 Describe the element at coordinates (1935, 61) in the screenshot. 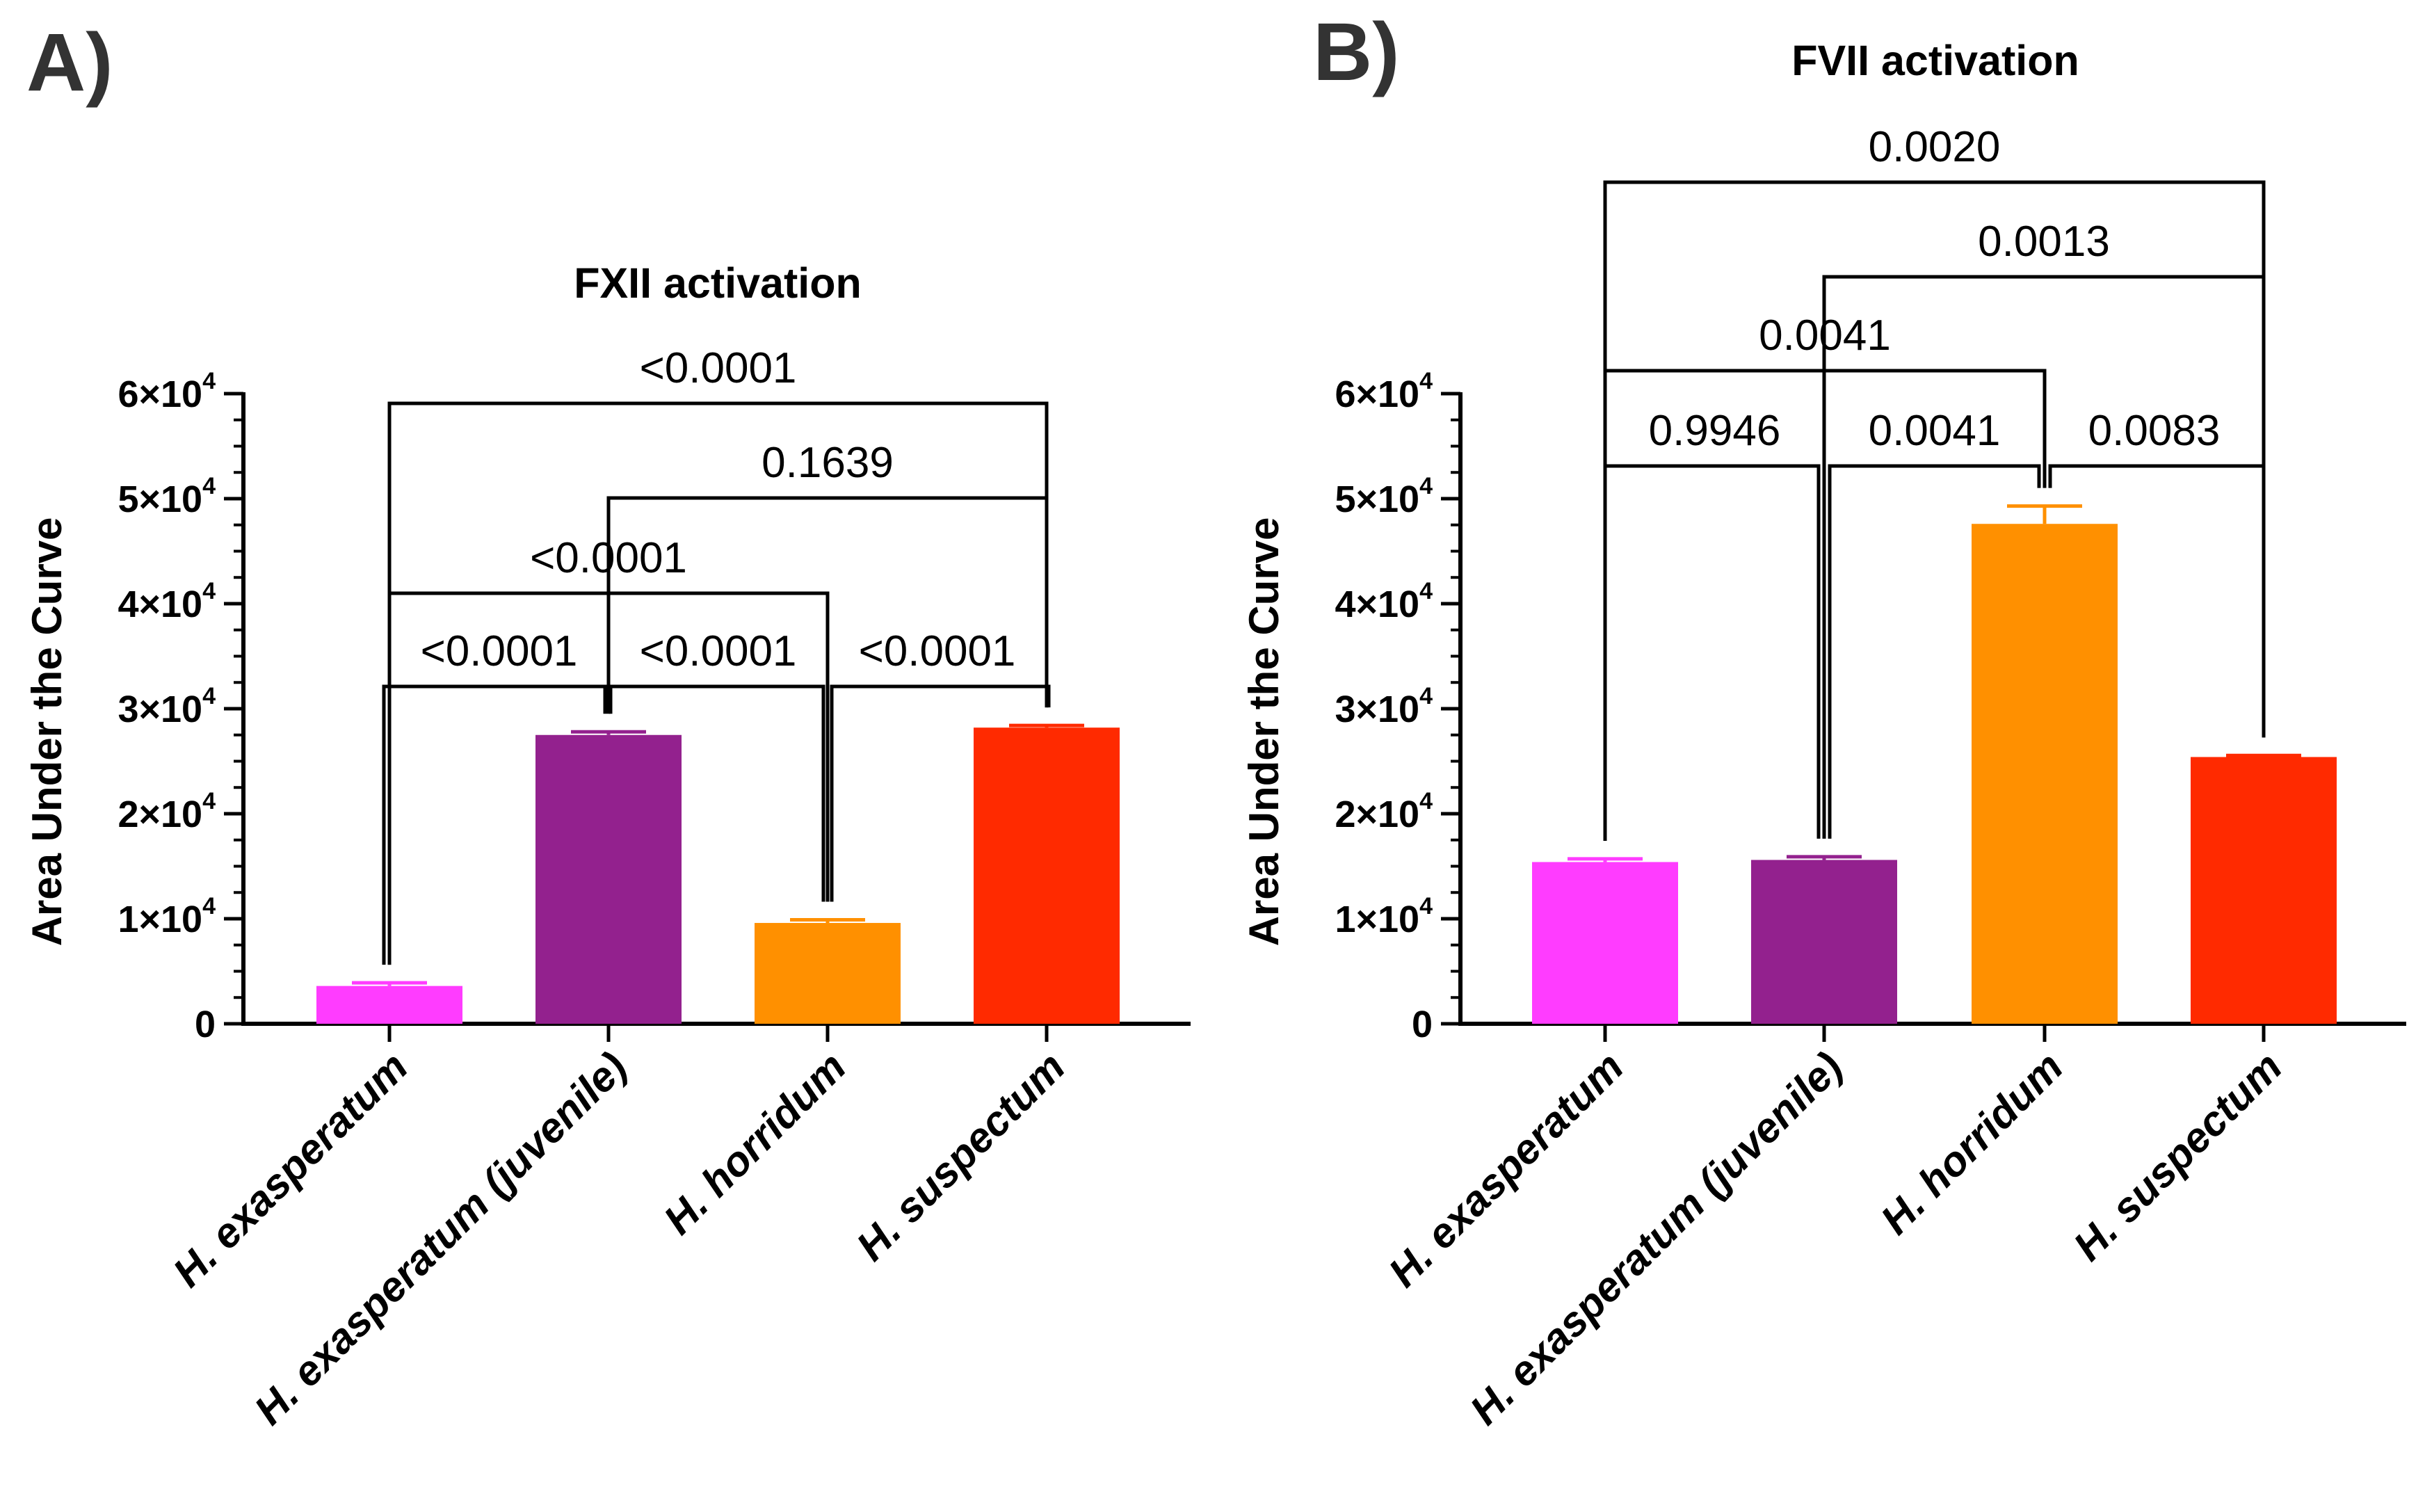

I see `panel-b-title: FVII activation` at that location.